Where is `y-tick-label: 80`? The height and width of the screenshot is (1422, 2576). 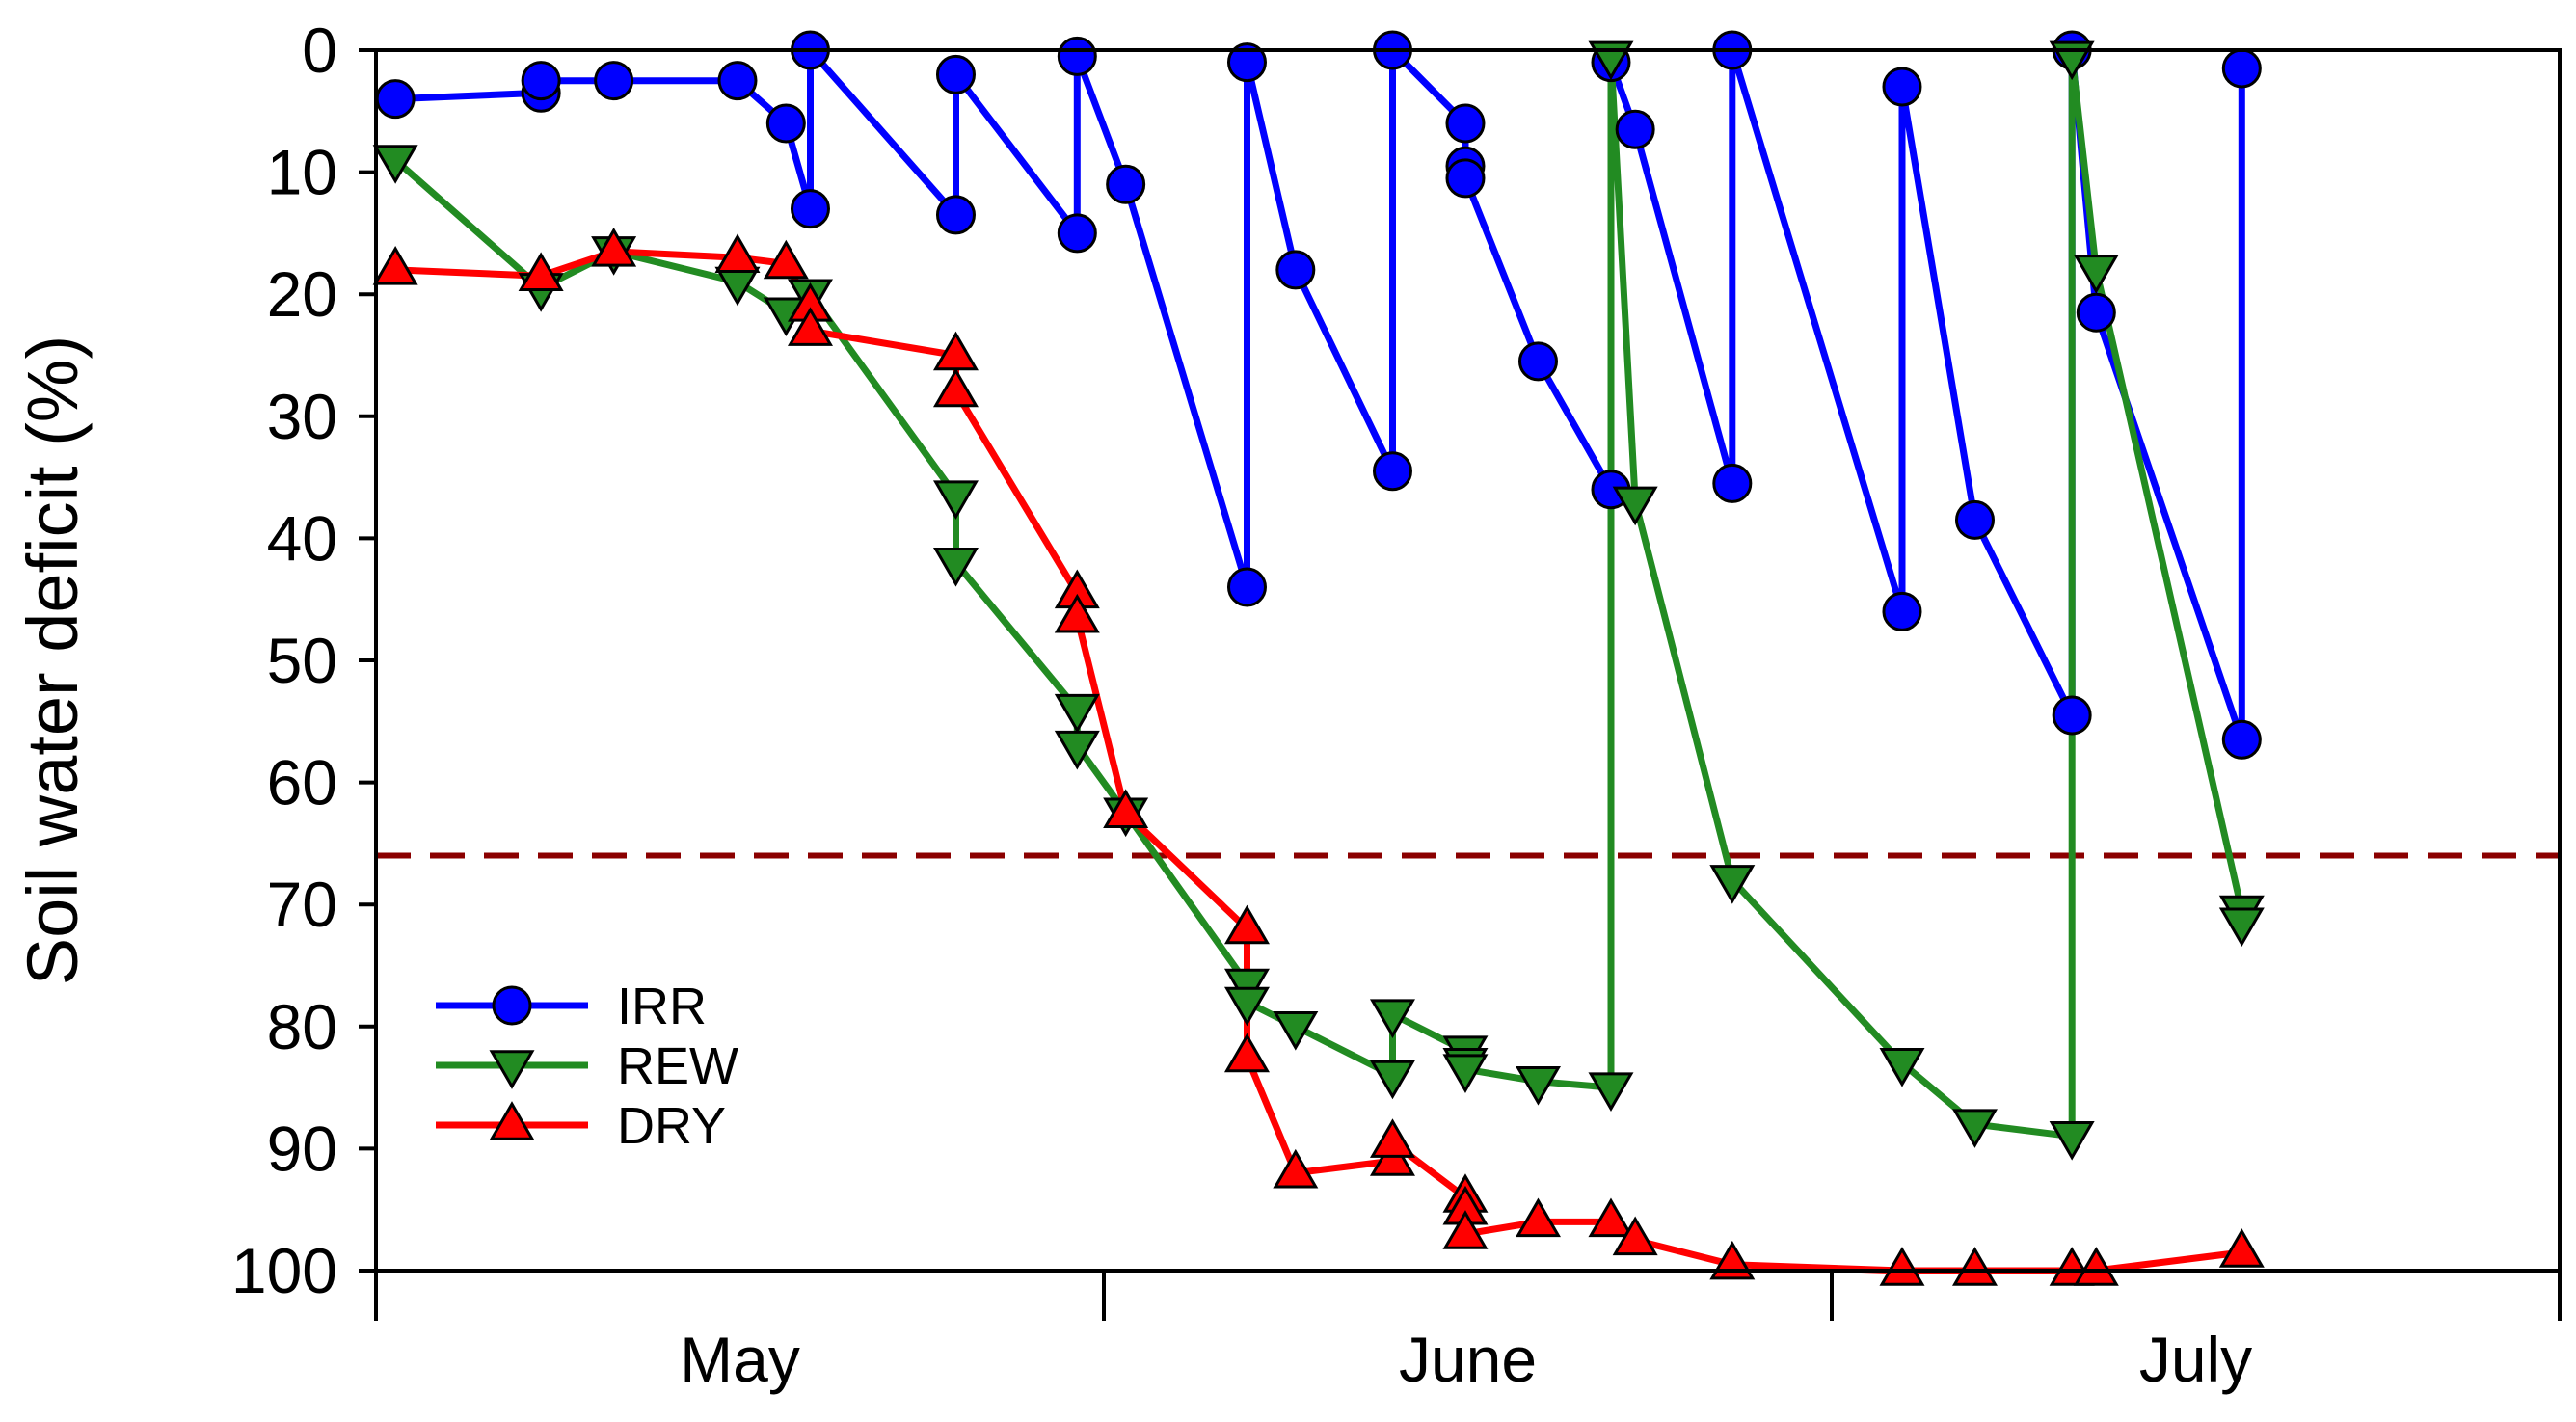 y-tick-label: 80 is located at coordinates (302, 1026).